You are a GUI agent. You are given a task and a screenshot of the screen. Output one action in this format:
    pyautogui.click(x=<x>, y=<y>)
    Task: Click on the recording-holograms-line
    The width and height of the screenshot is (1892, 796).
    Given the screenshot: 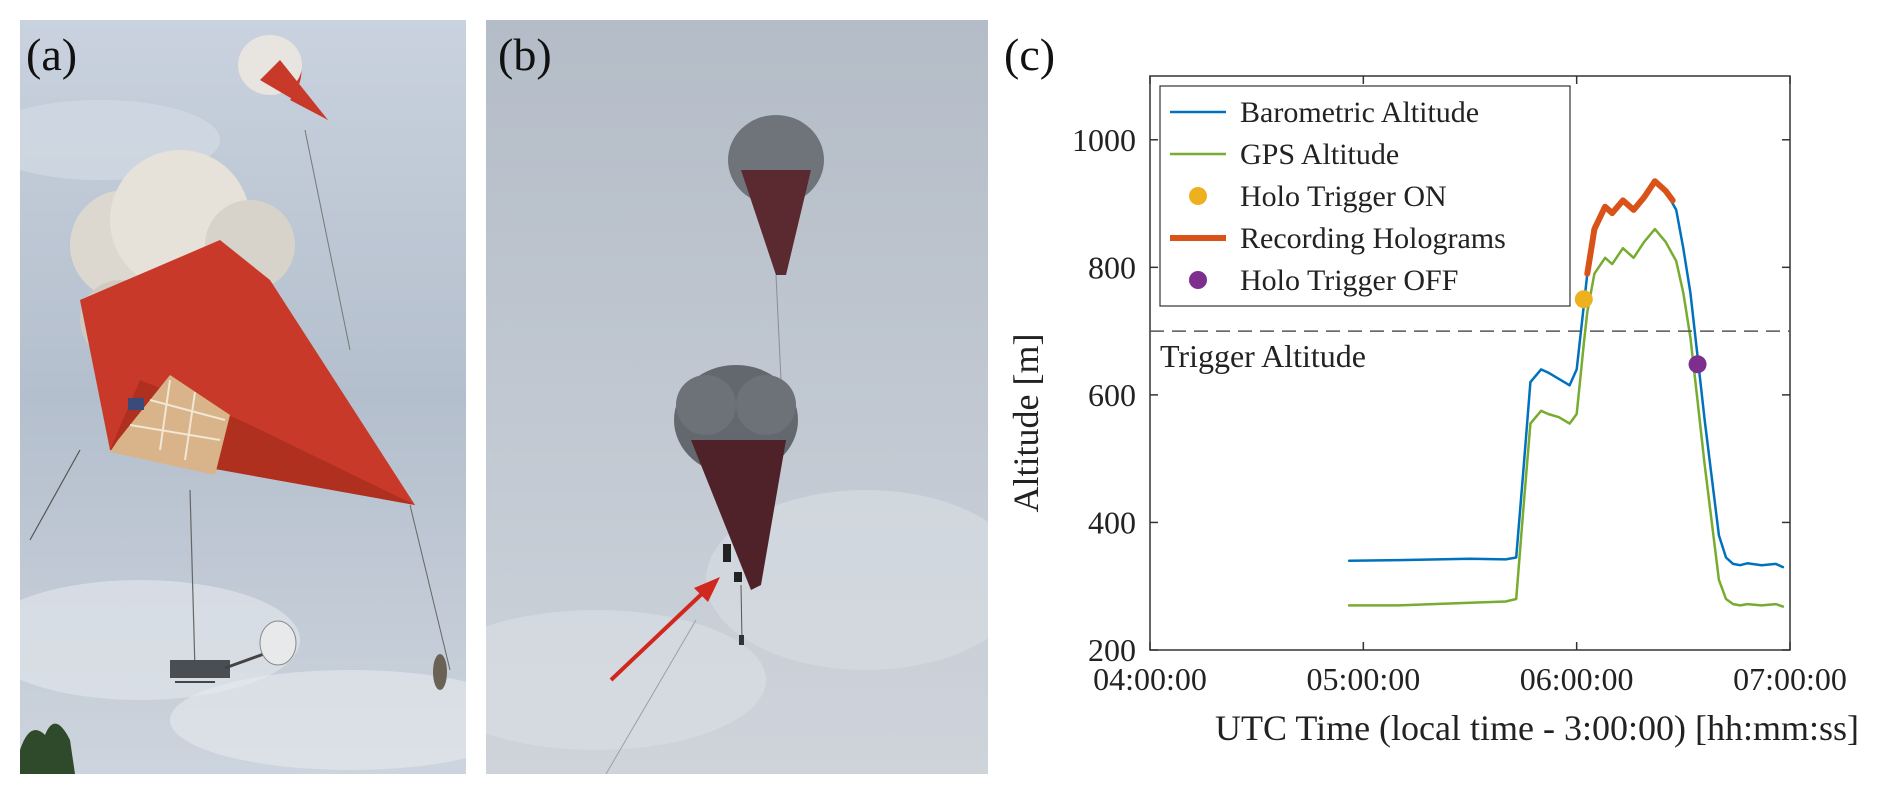 What is the action you would take?
    pyautogui.click(x=1630, y=227)
    